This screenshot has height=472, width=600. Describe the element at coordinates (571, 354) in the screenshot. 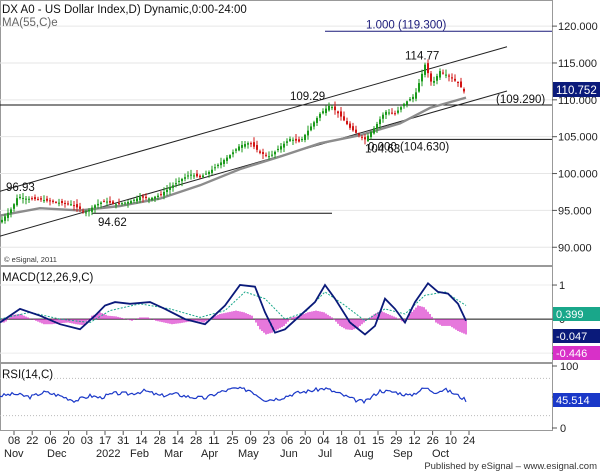

I see `macd-hist-label: -0.446` at that location.